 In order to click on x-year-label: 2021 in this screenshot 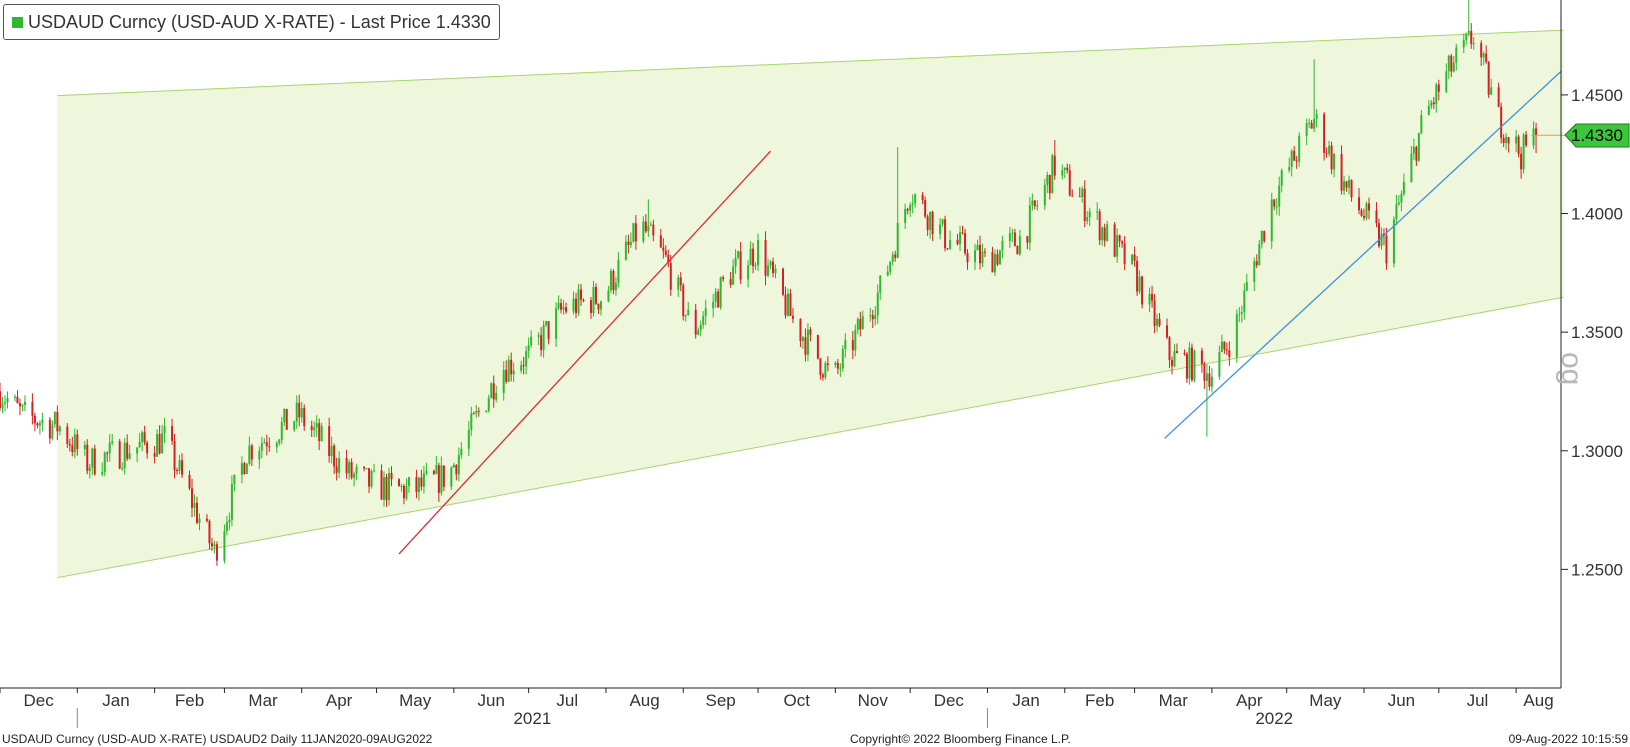, I will do `click(532, 718)`.